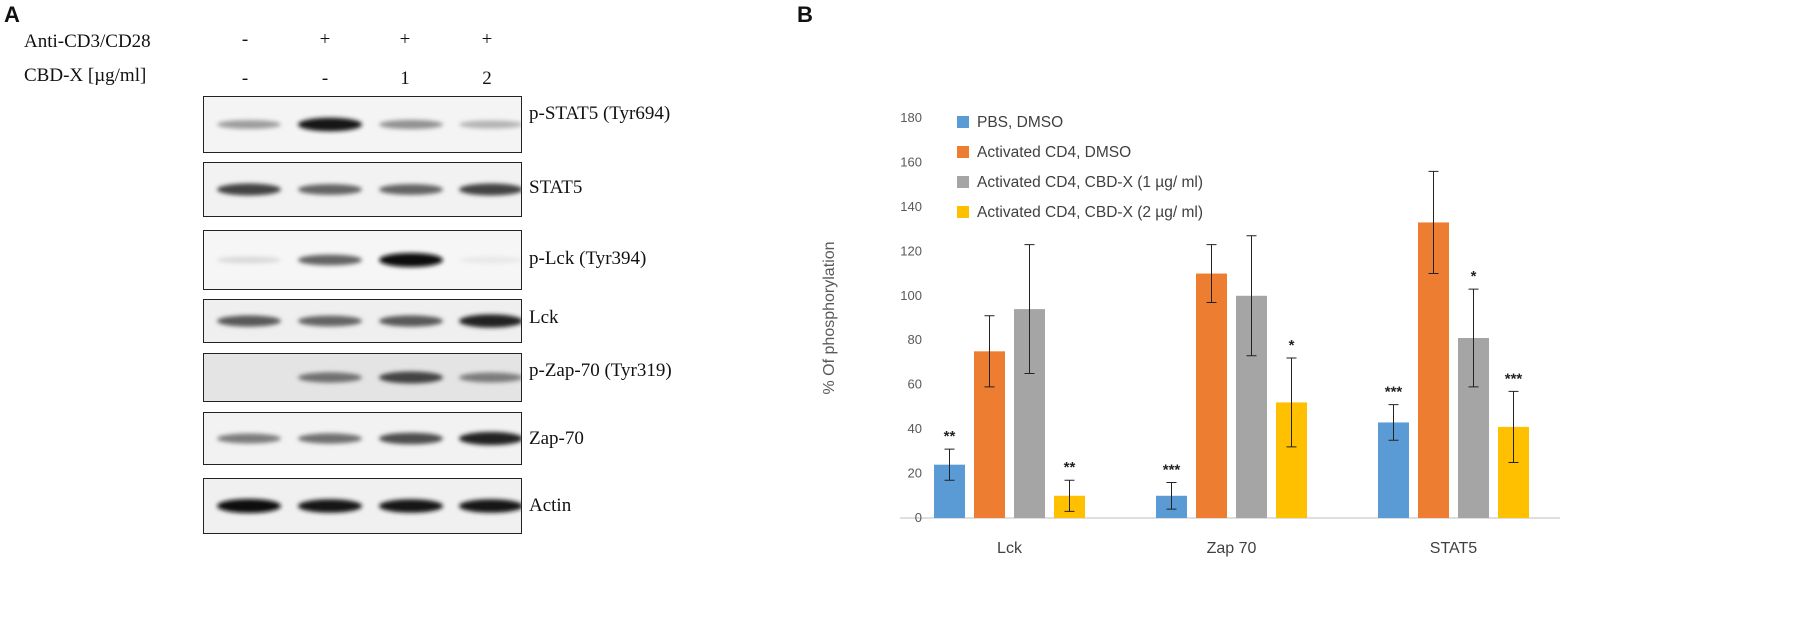 The width and height of the screenshot is (1800, 639). Describe the element at coordinates (1211, 395) in the screenshot. I see `bar` at that location.